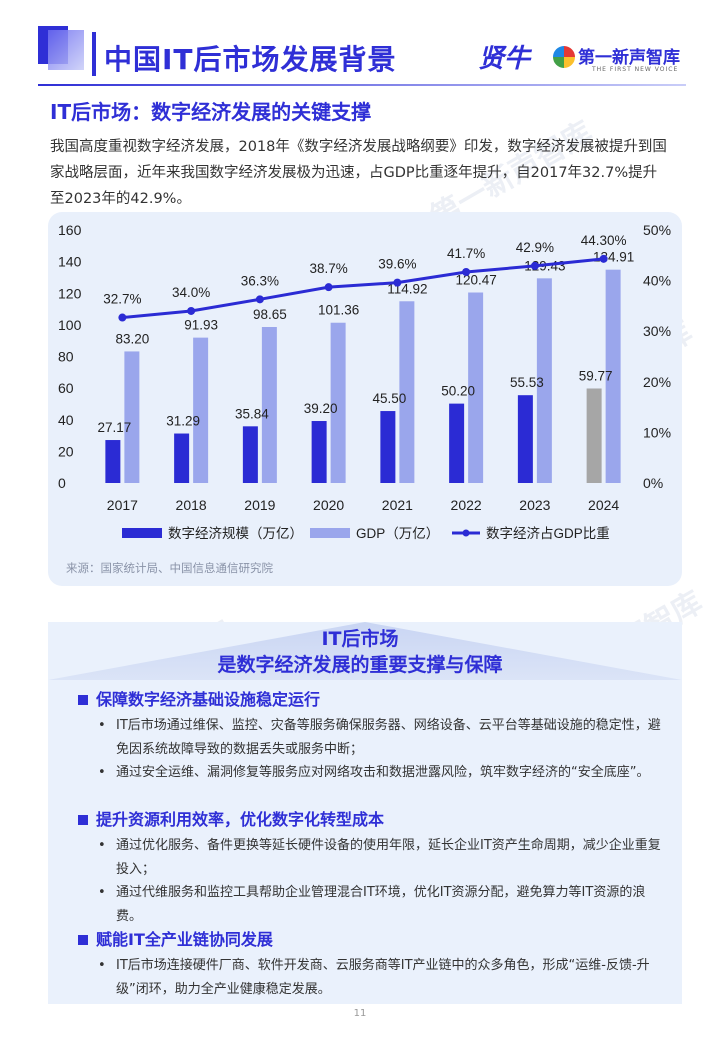 The width and height of the screenshot is (720, 1040). I want to click on data-label-digital: 31.29, so click(183, 421).